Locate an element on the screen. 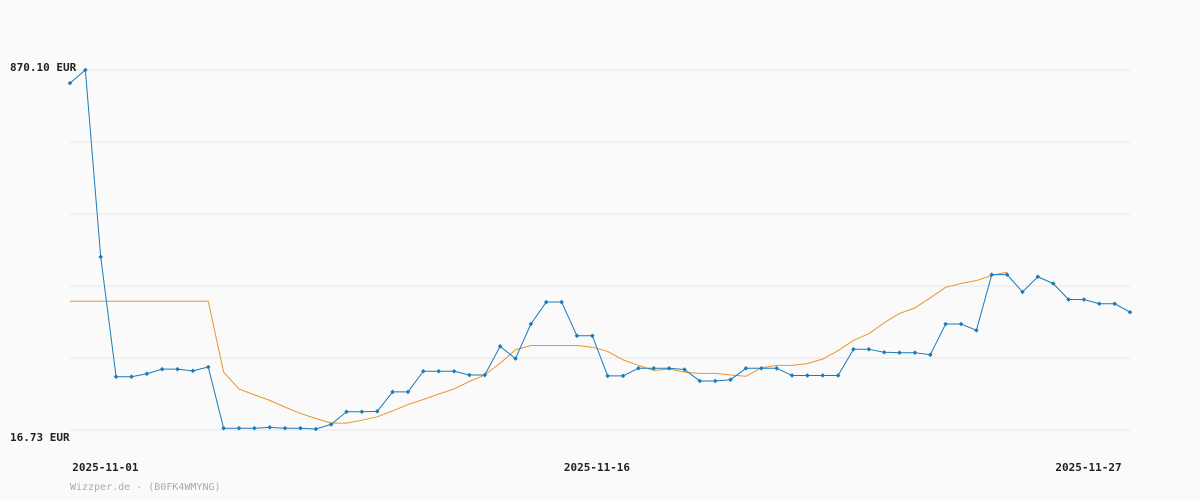  x-tick-label: 2025-11-16 is located at coordinates (597, 467).